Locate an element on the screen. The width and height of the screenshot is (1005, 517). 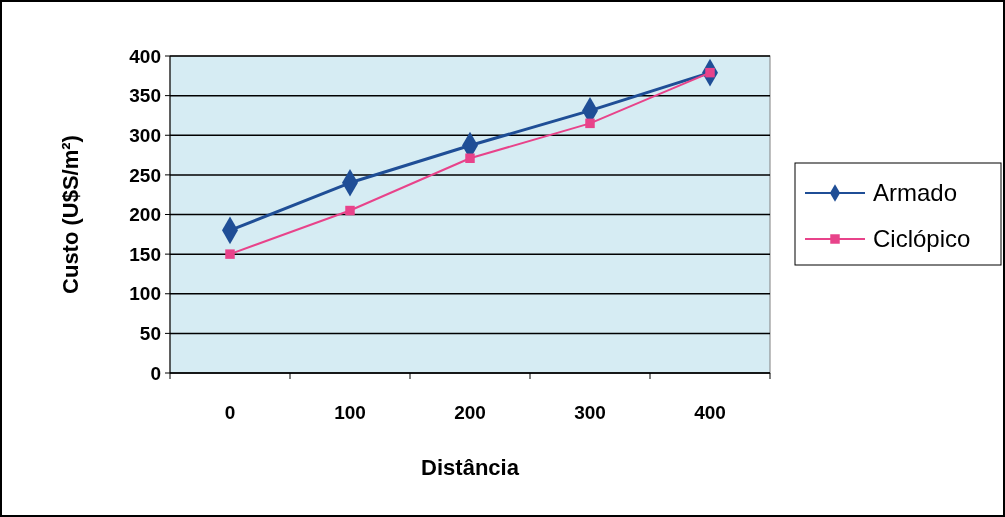
y-tick-label: 400 is located at coordinates (145, 56).